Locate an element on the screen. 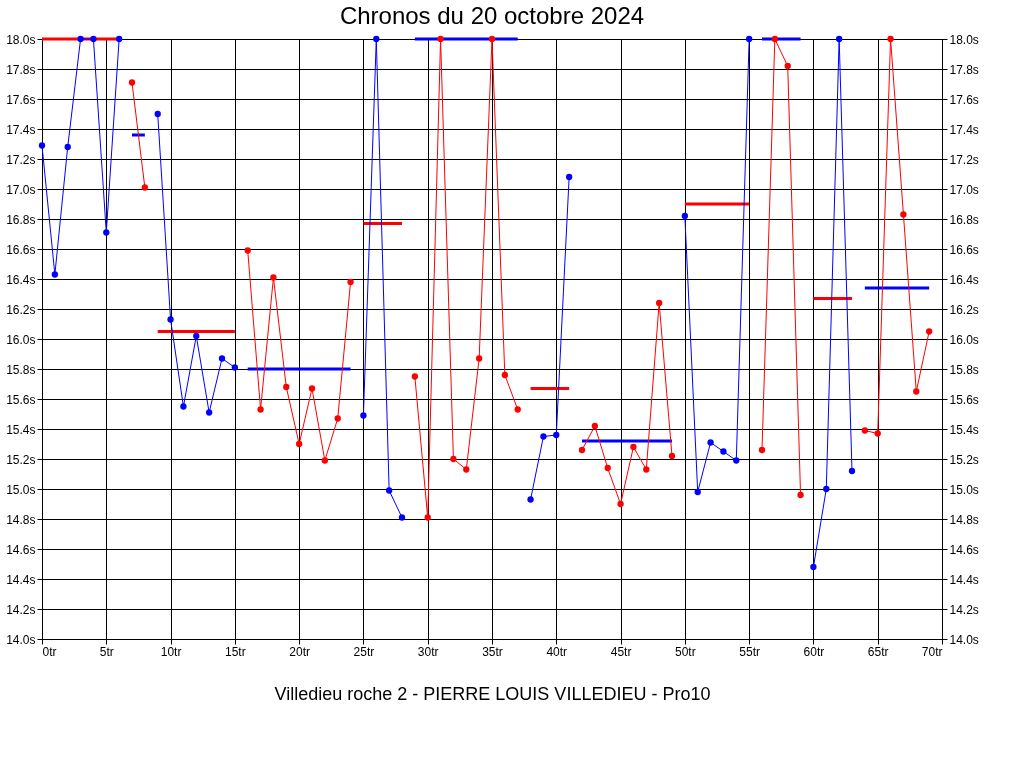  y-tick-label: 15.2s is located at coordinates (21, 459).